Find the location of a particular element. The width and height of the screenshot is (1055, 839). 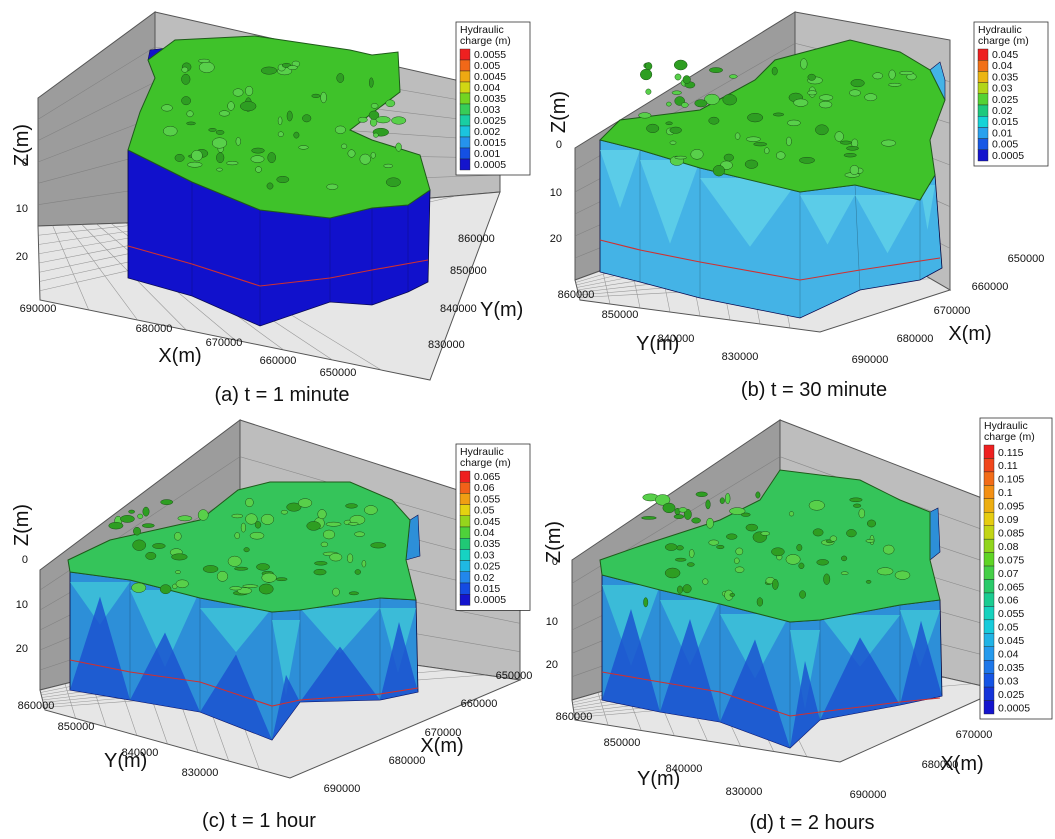

z-tick-label: 10 is located at coordinates (22, 605).